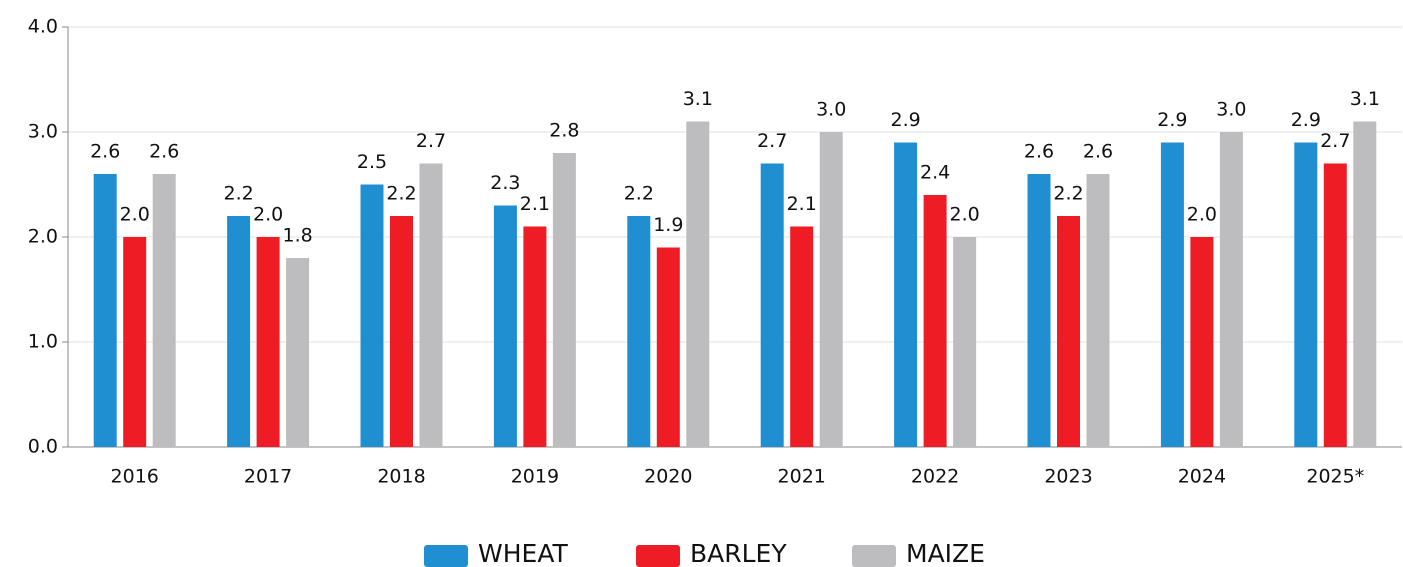 Image resolution: width=1403 pixels, height=567 pixels. I want to click on y-tick-label: 3.0, so click(43, 132).